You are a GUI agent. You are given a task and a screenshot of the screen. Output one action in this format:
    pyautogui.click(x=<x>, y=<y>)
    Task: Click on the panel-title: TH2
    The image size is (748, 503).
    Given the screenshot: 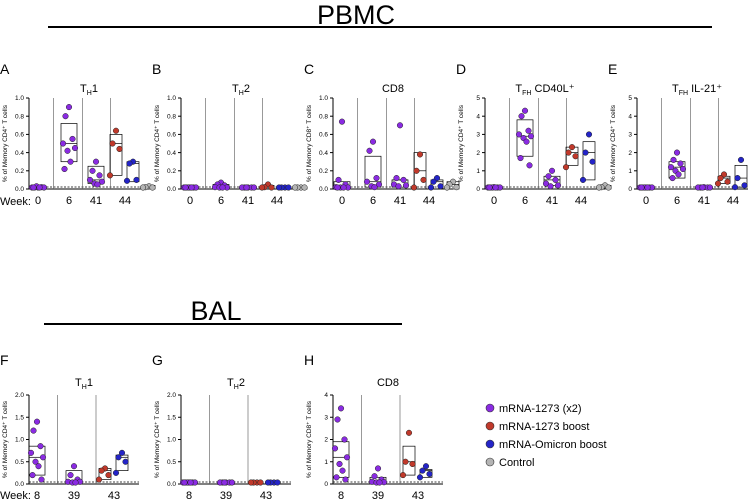 What is the action you would take?
    pyautogui.click(x=241, y=90)
    